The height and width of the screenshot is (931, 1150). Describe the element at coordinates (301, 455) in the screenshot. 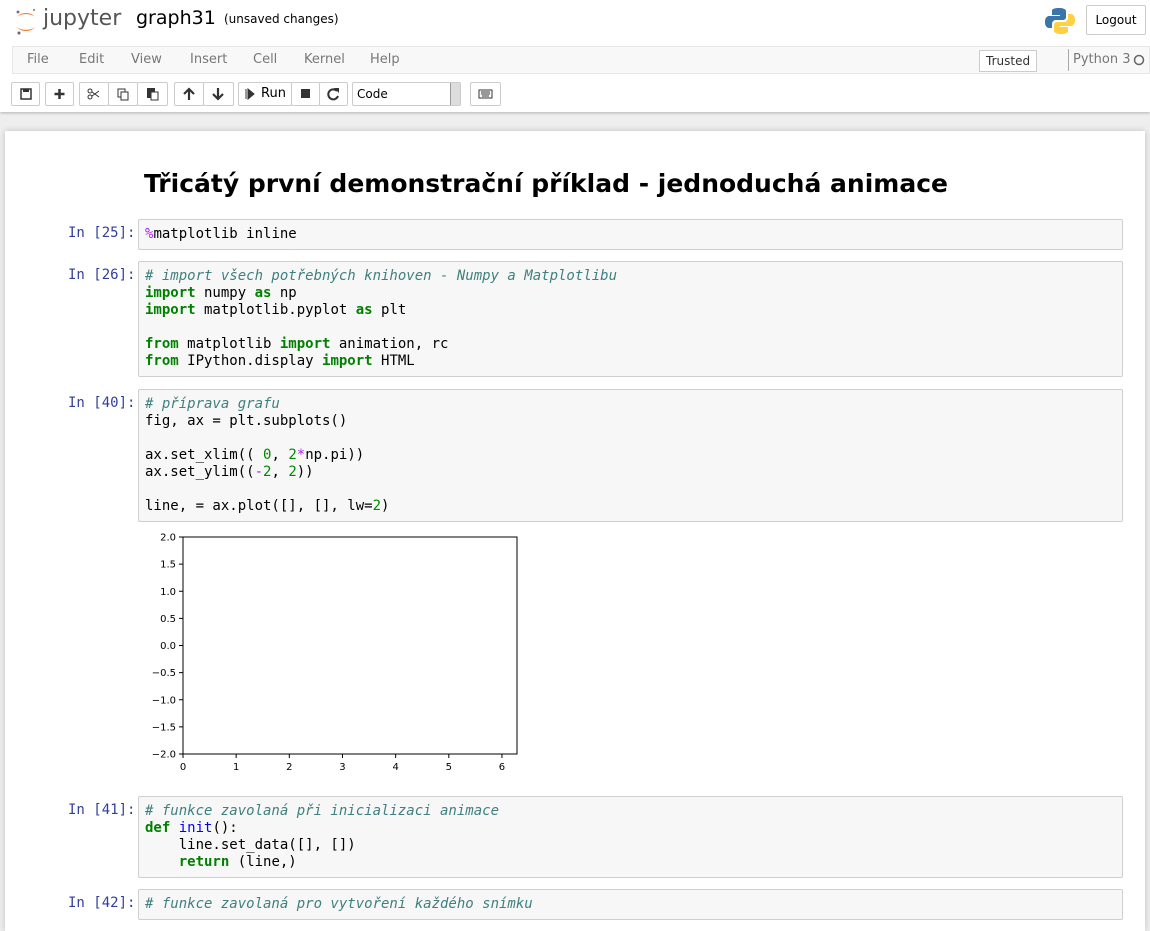

I see `code-token: *` at that location.